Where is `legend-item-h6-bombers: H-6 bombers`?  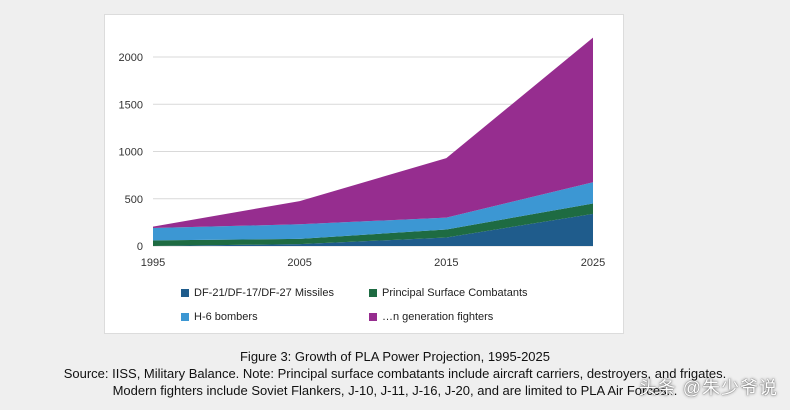 legend-item-h6-bombers: H-6 bombers is located at coordinates (219, 317).